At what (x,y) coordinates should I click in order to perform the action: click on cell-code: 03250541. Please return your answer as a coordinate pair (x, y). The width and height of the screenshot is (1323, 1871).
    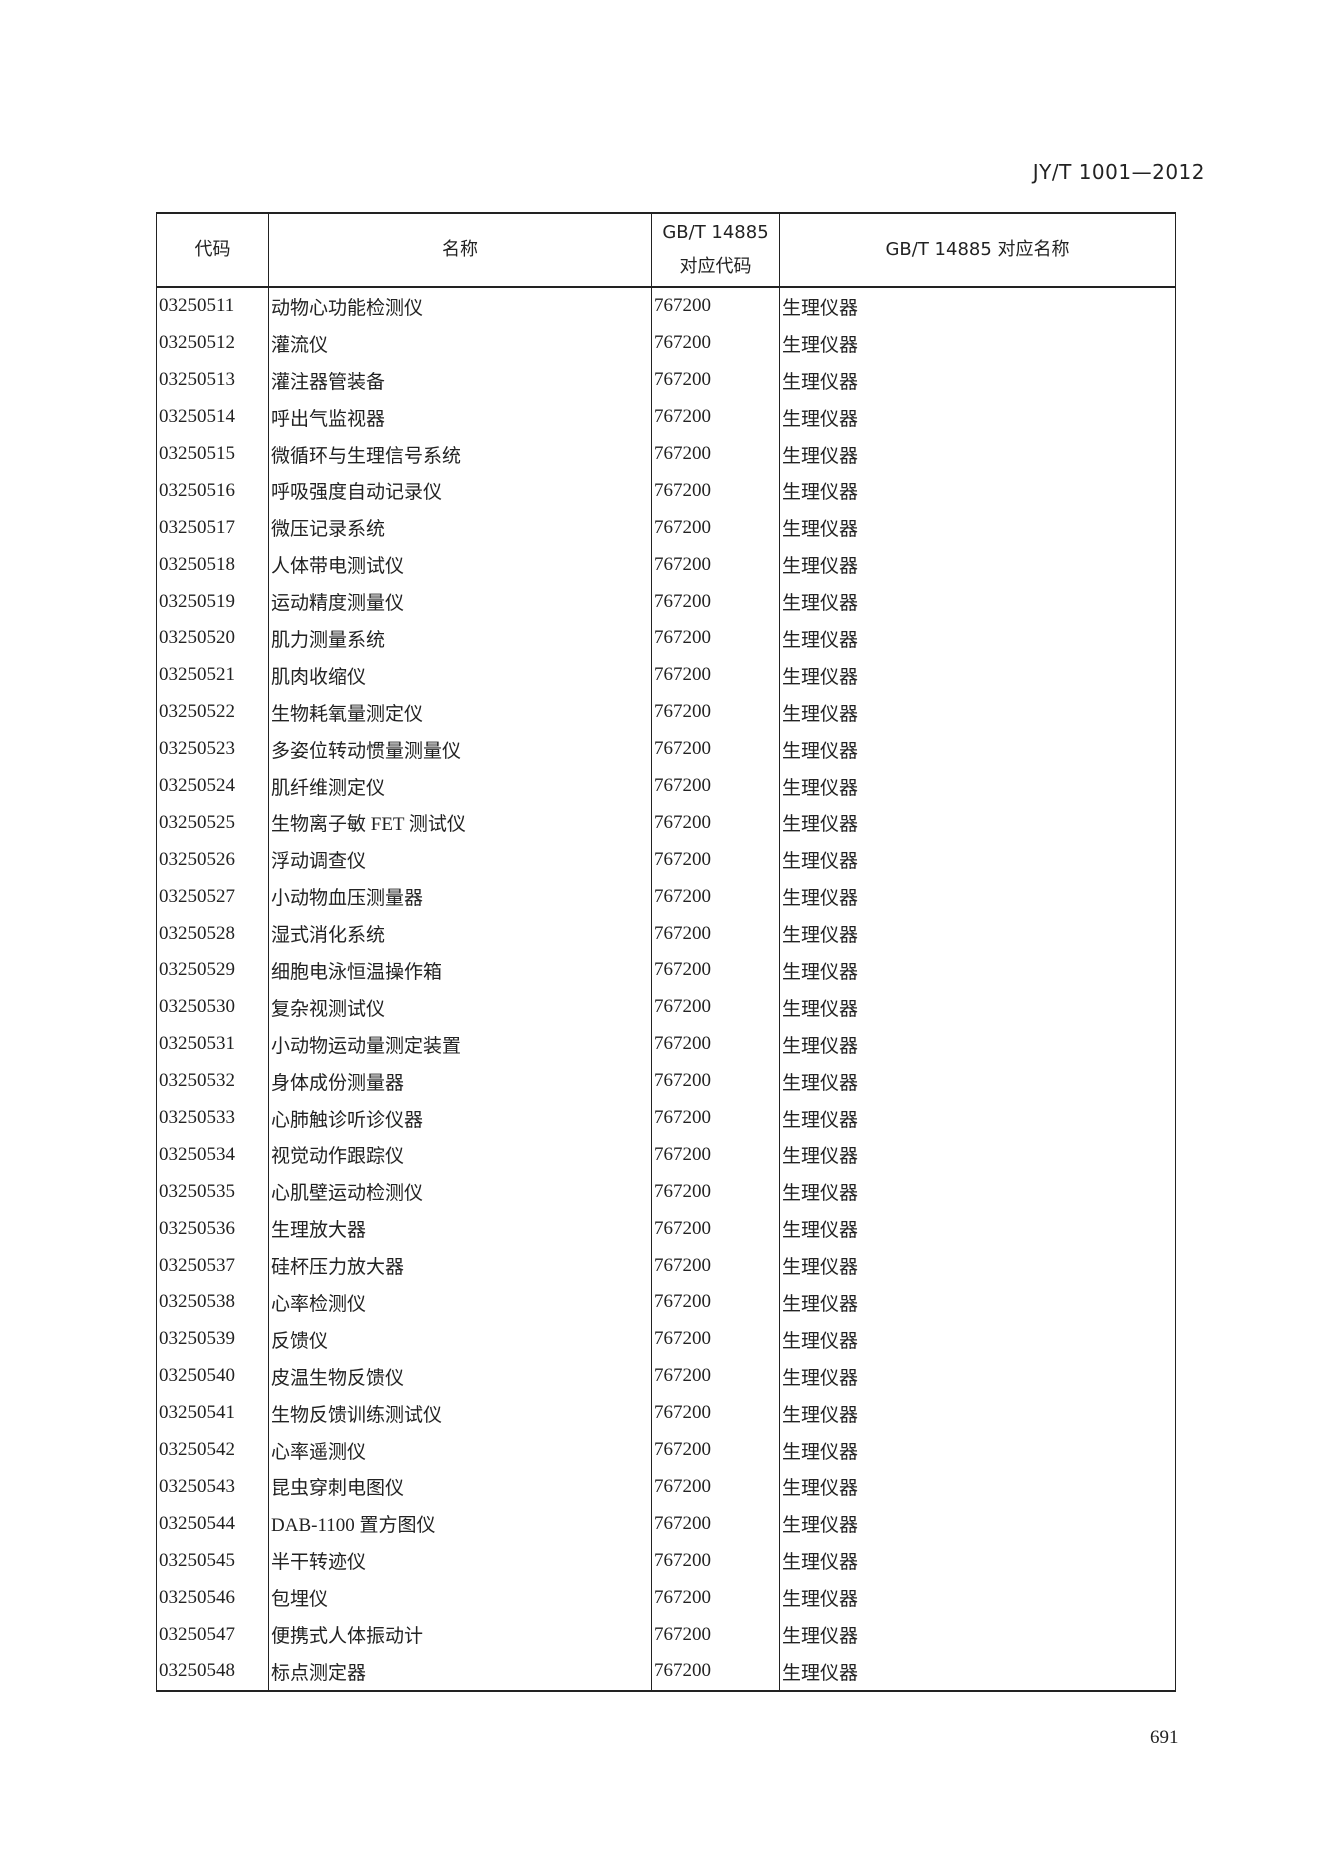
    Looking at the image, I should click on (212, 1413).